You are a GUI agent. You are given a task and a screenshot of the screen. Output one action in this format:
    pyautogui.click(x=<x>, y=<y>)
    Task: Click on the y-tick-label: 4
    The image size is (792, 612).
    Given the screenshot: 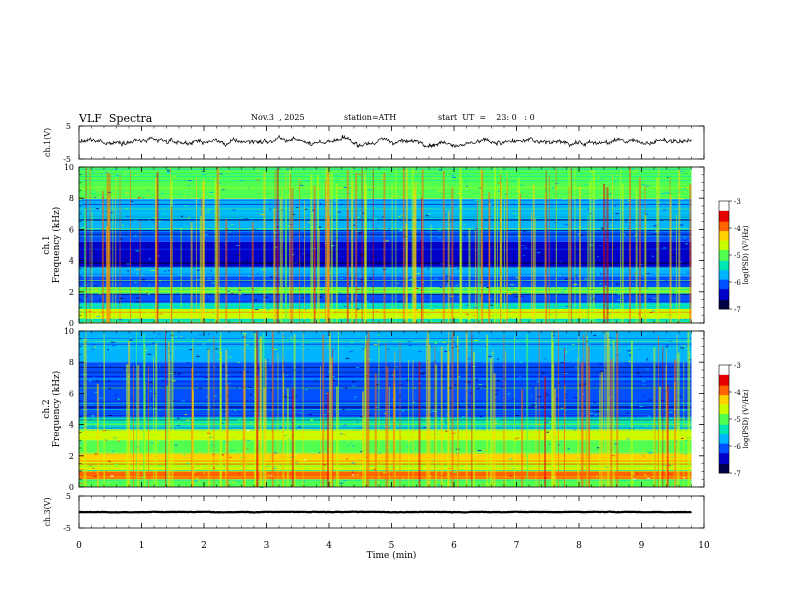 What is the action you would take?
    pyautogui.click(x=71, y=261)
    